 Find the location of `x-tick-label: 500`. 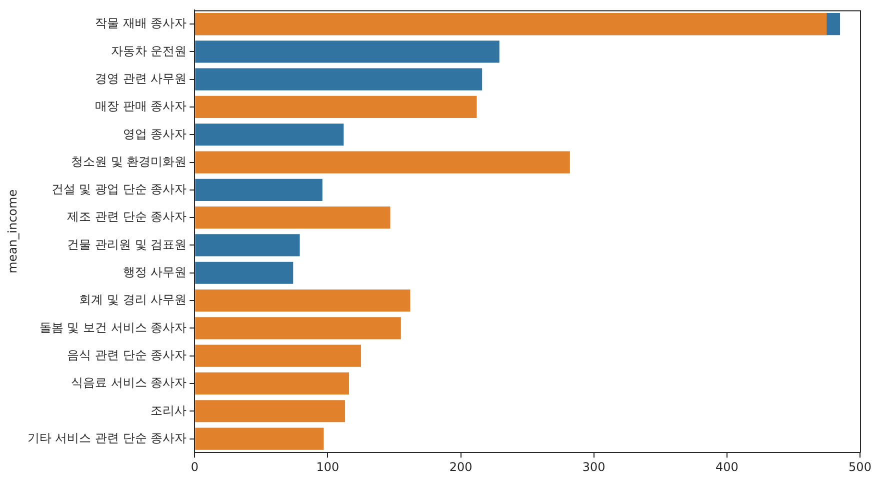

x-tick-label: 500 is located at coordinates (860, 467).